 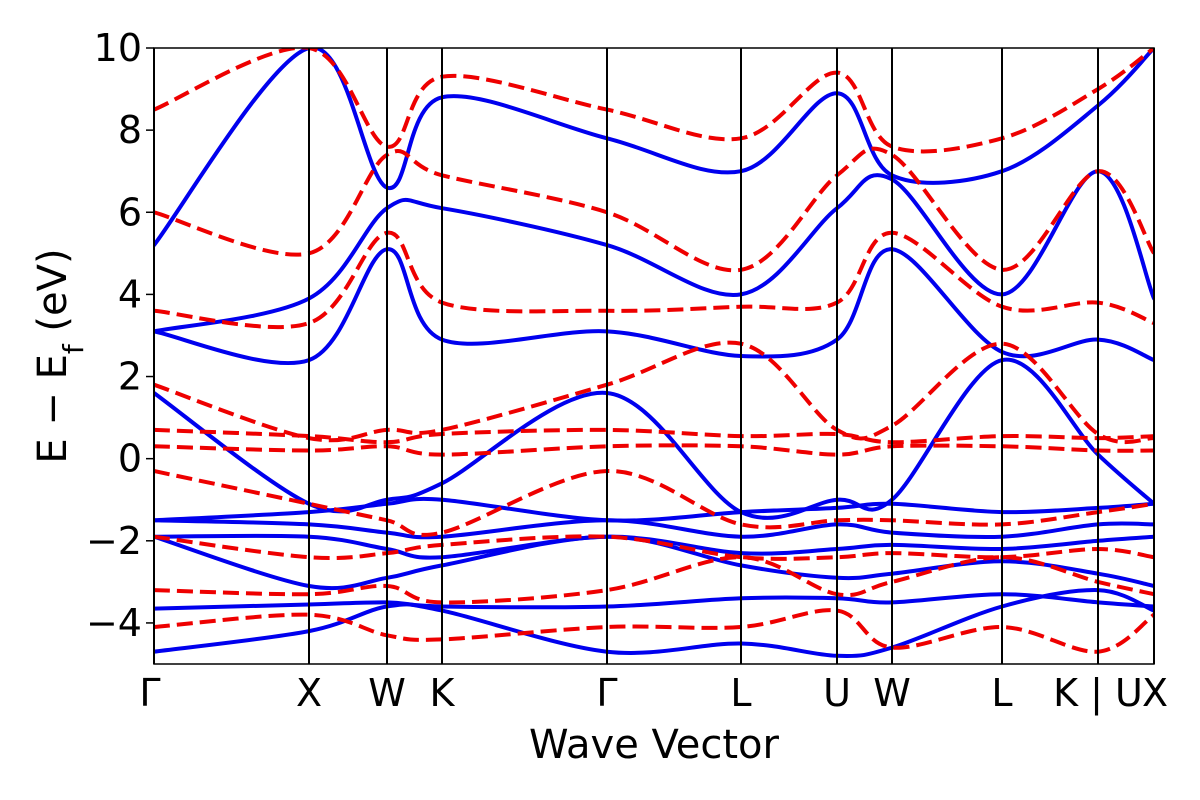 I want to click on y-tick-label-1: −2, so click(x=114, y=541).